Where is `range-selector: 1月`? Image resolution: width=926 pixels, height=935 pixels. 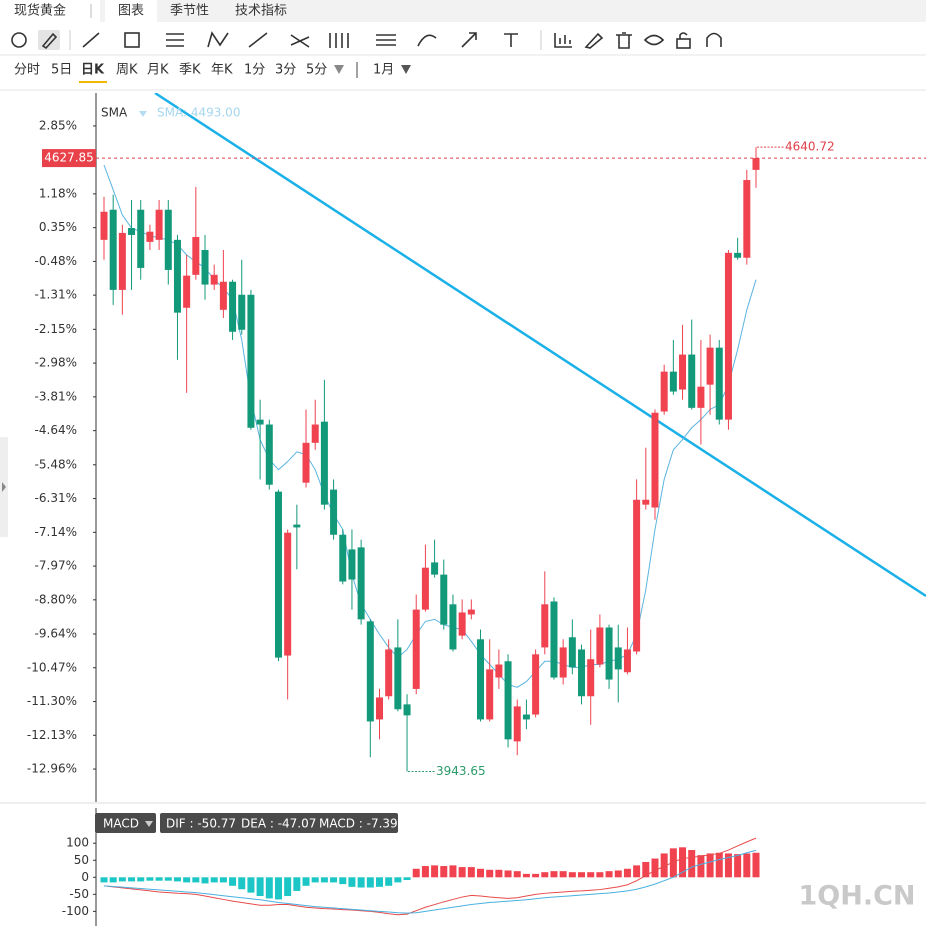
range-selector: 1月 is located at coordinates (383, 70).